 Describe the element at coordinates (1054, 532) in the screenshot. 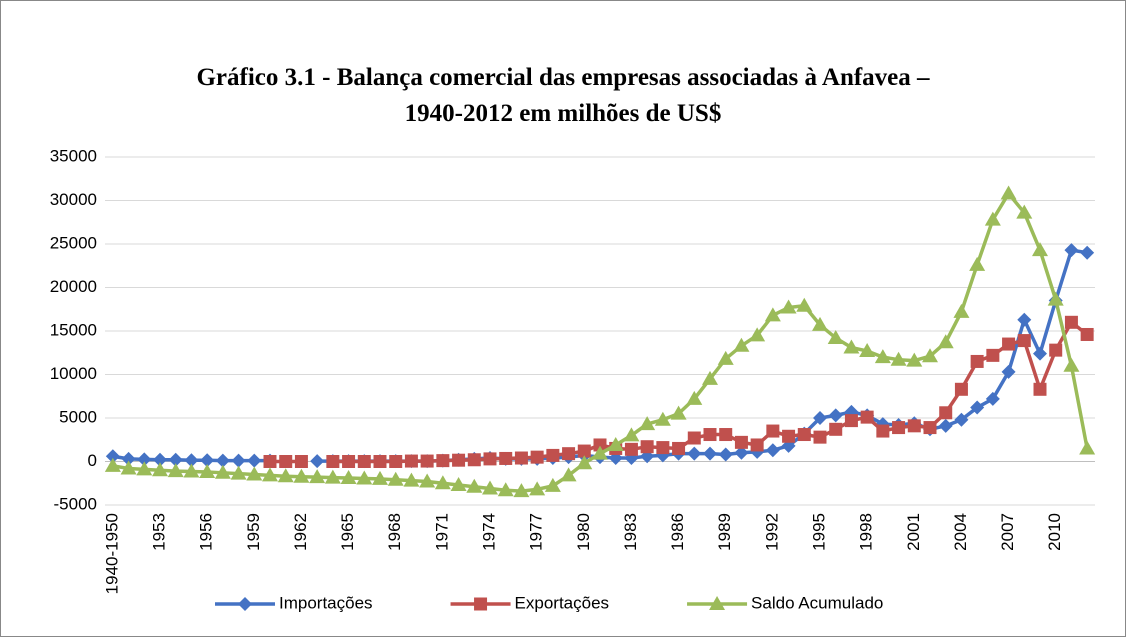

I see `x-tick-label: 2010` at that location.